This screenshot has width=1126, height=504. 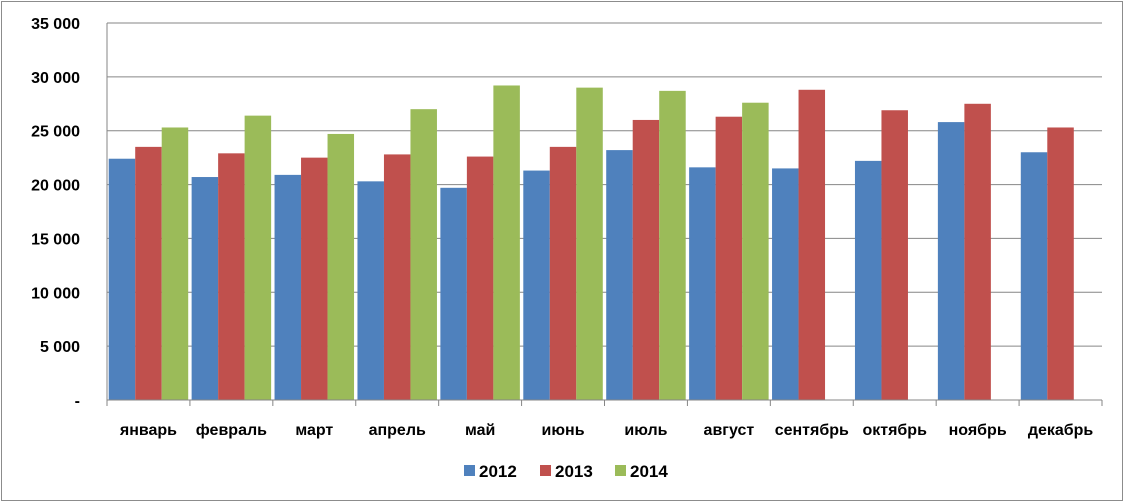 What do you see at coordinates (563, 430) in the screenshot?
I see `x-tick-label: июнь` at bounding box center [563, 430].